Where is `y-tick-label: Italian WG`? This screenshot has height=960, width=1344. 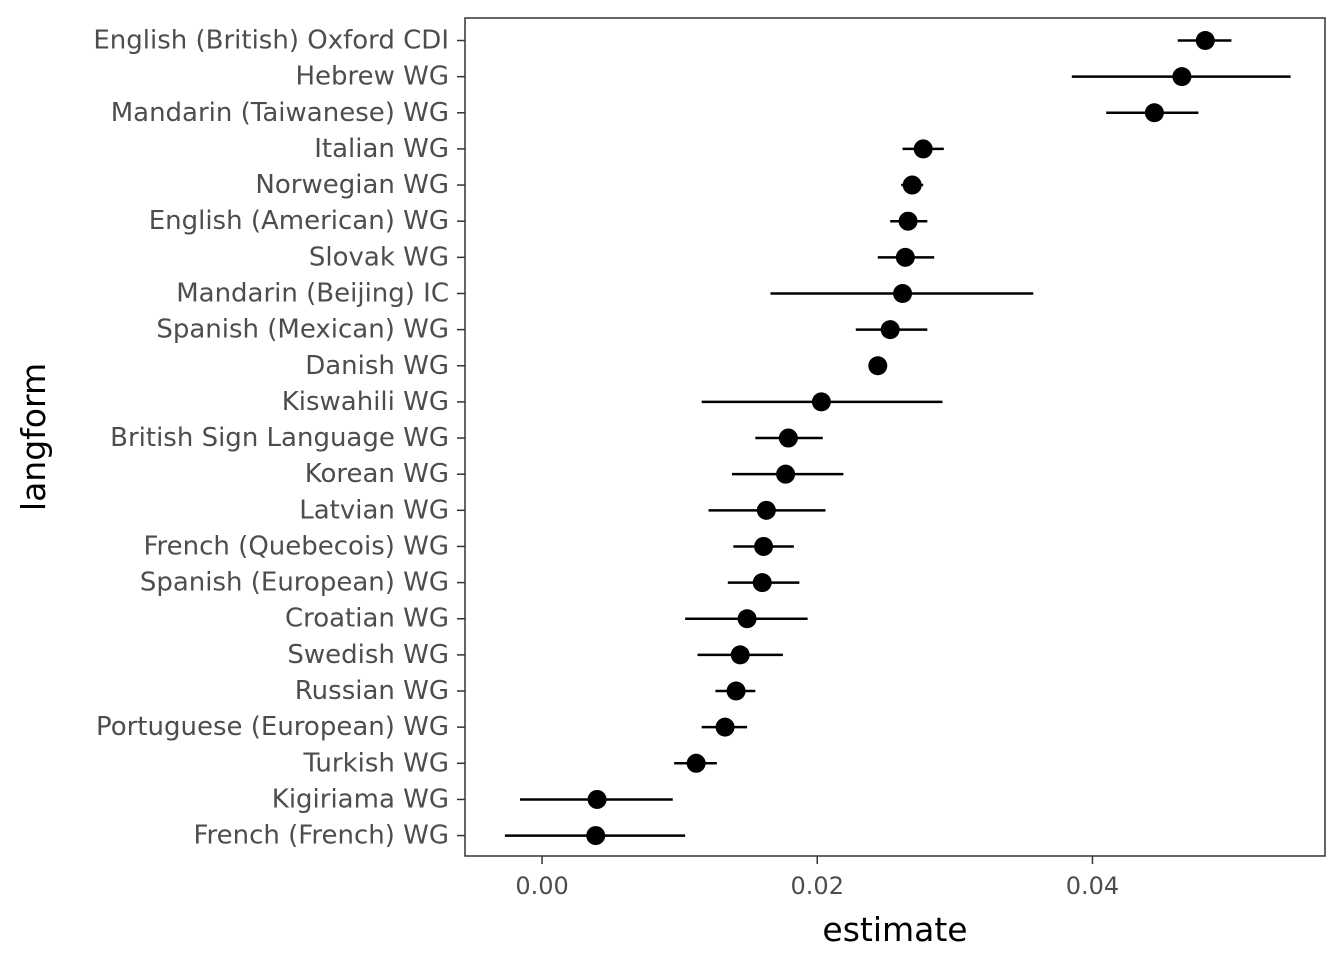 y-tick-label: Italian WG is located at coordinates (381, 149).